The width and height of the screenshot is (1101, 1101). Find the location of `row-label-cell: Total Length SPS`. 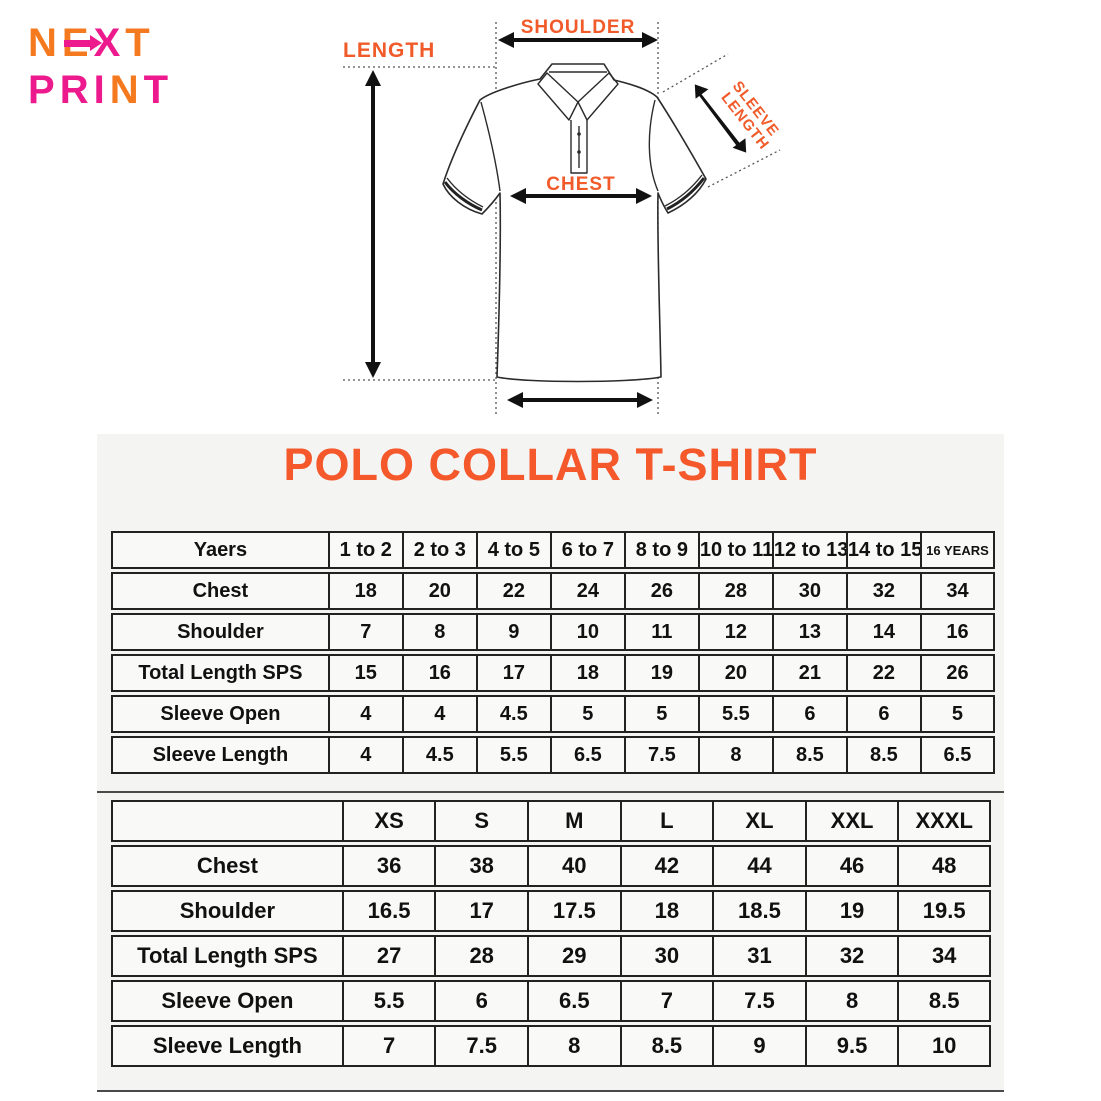

row-label-cell: Total Length SPS is located at coordinates (227, 956).